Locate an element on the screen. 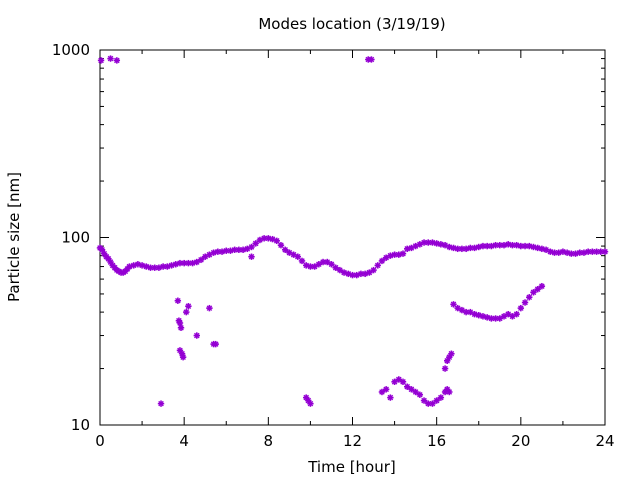  x-axis-label: Time [hour] is located at coordinates (351, 467).